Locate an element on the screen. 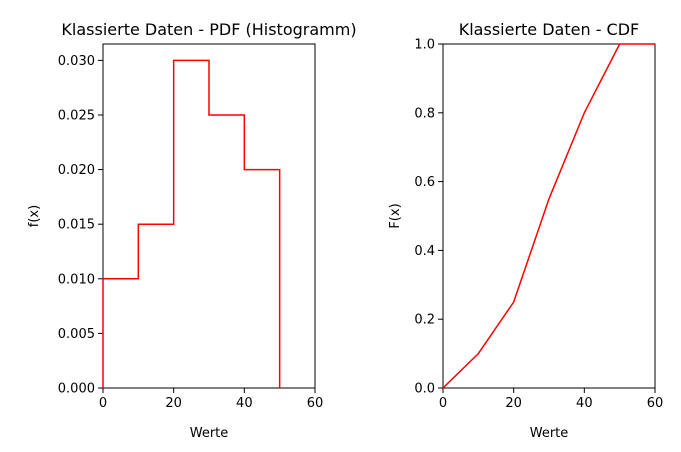 This screenshot has height=452, width=681. chart1-ytick-label: 0.020 is located at coordinates (76, 170).